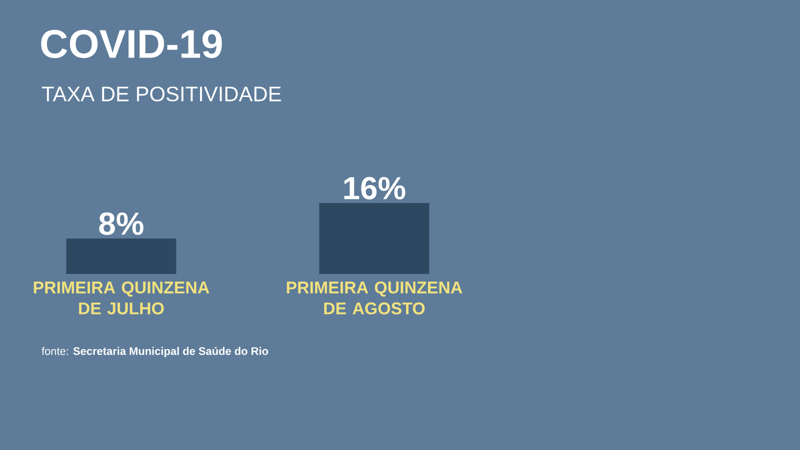 The image size is (800, 450). Describe the element at coordinates (122, 298) in the screenshot. I see `x-tick-label: PRIMEIRA QUINZENA DE JULHO` at that location.